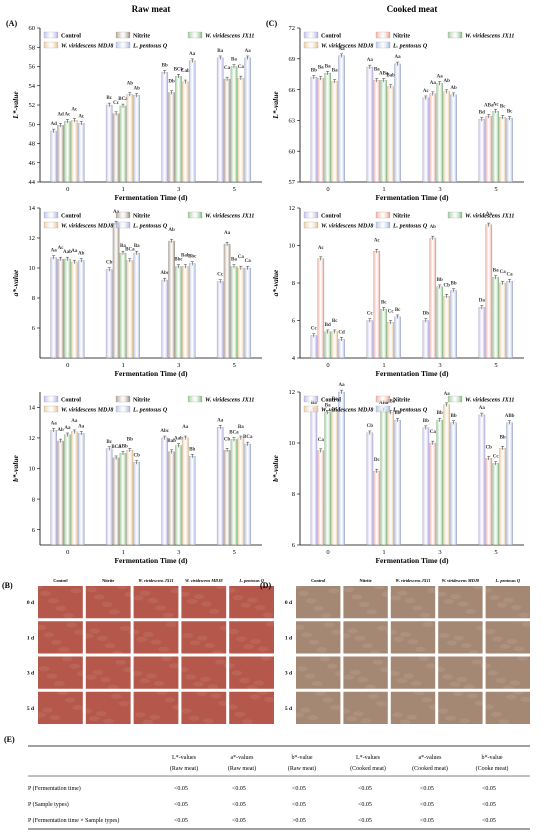 The width and height of the screenshot is (550, 834). What do you see at coordinates (242, 768) in the screenshot?
I see `table-header-sub: (Raw meat)` at bounding box center [242, 768].